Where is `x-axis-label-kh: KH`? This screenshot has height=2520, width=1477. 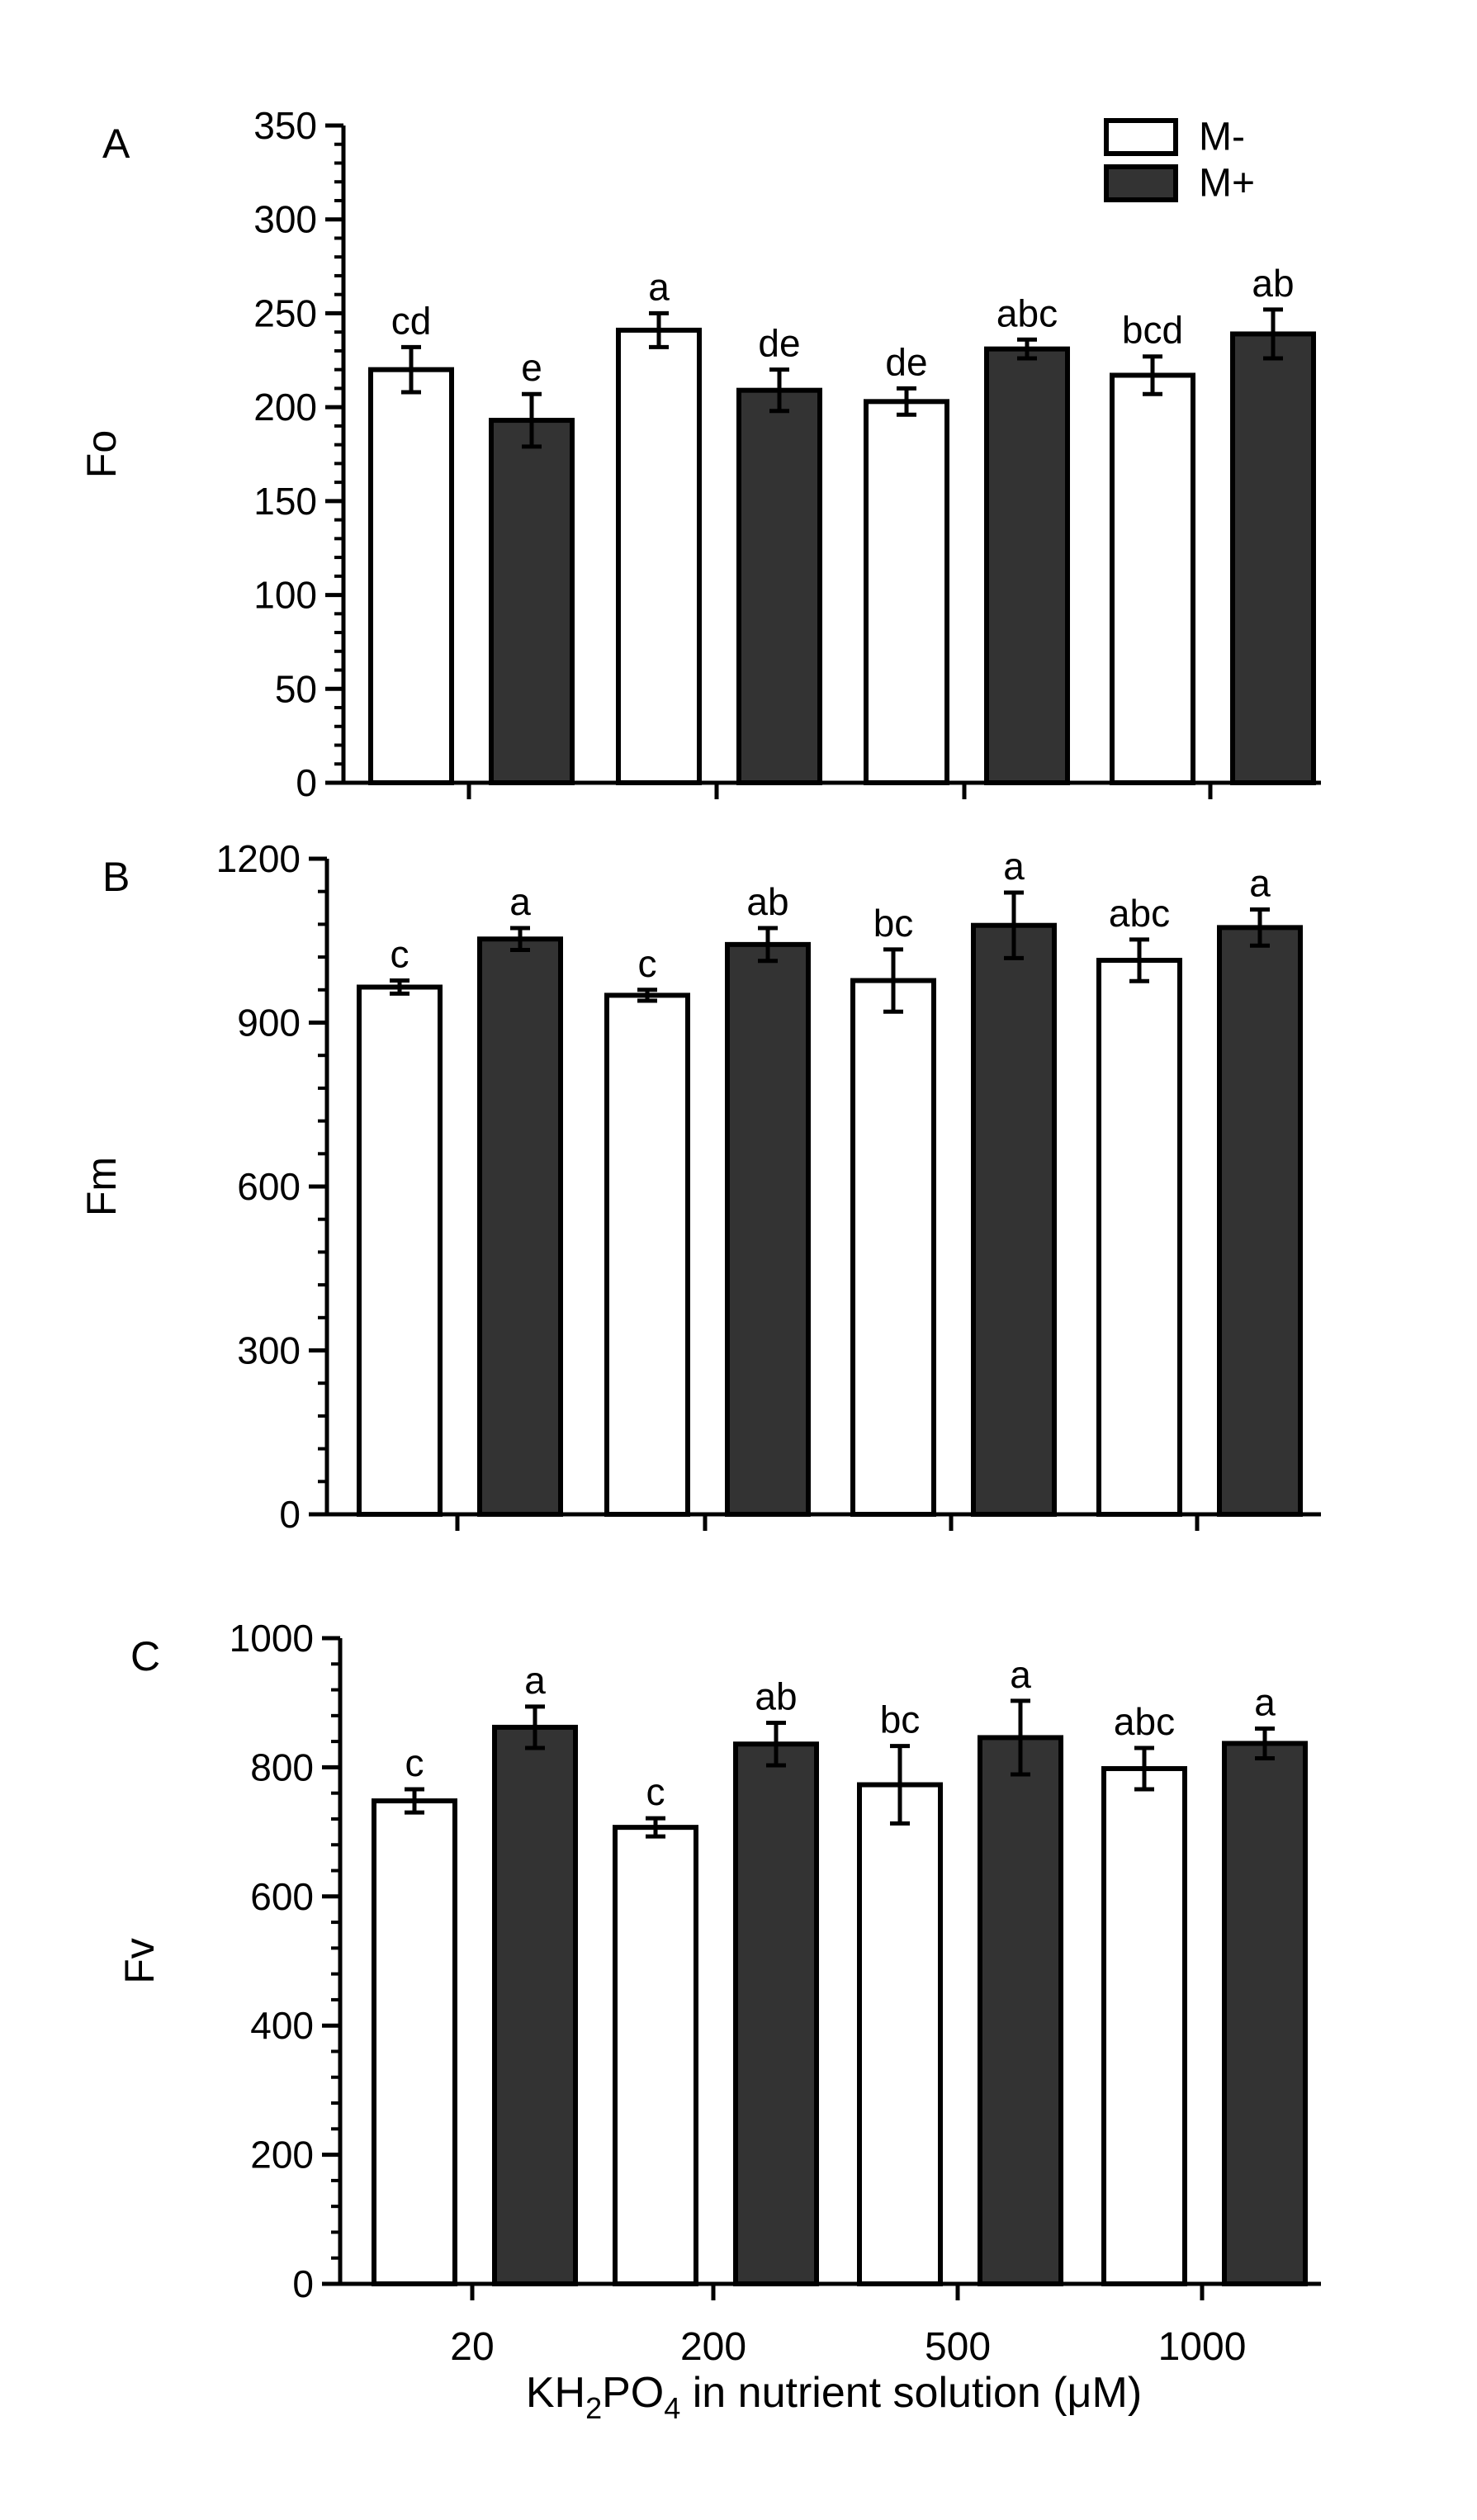
x-axis-label-kh: KH is located at coordinates (555, 2393).